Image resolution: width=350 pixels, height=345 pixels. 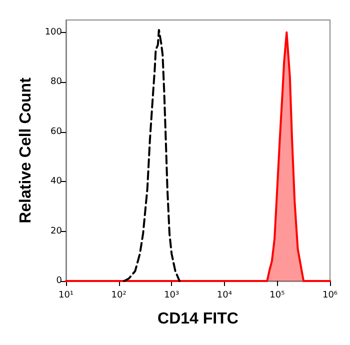 I want to click on x-tick-label: 10¹, so click(x=66, y=295).